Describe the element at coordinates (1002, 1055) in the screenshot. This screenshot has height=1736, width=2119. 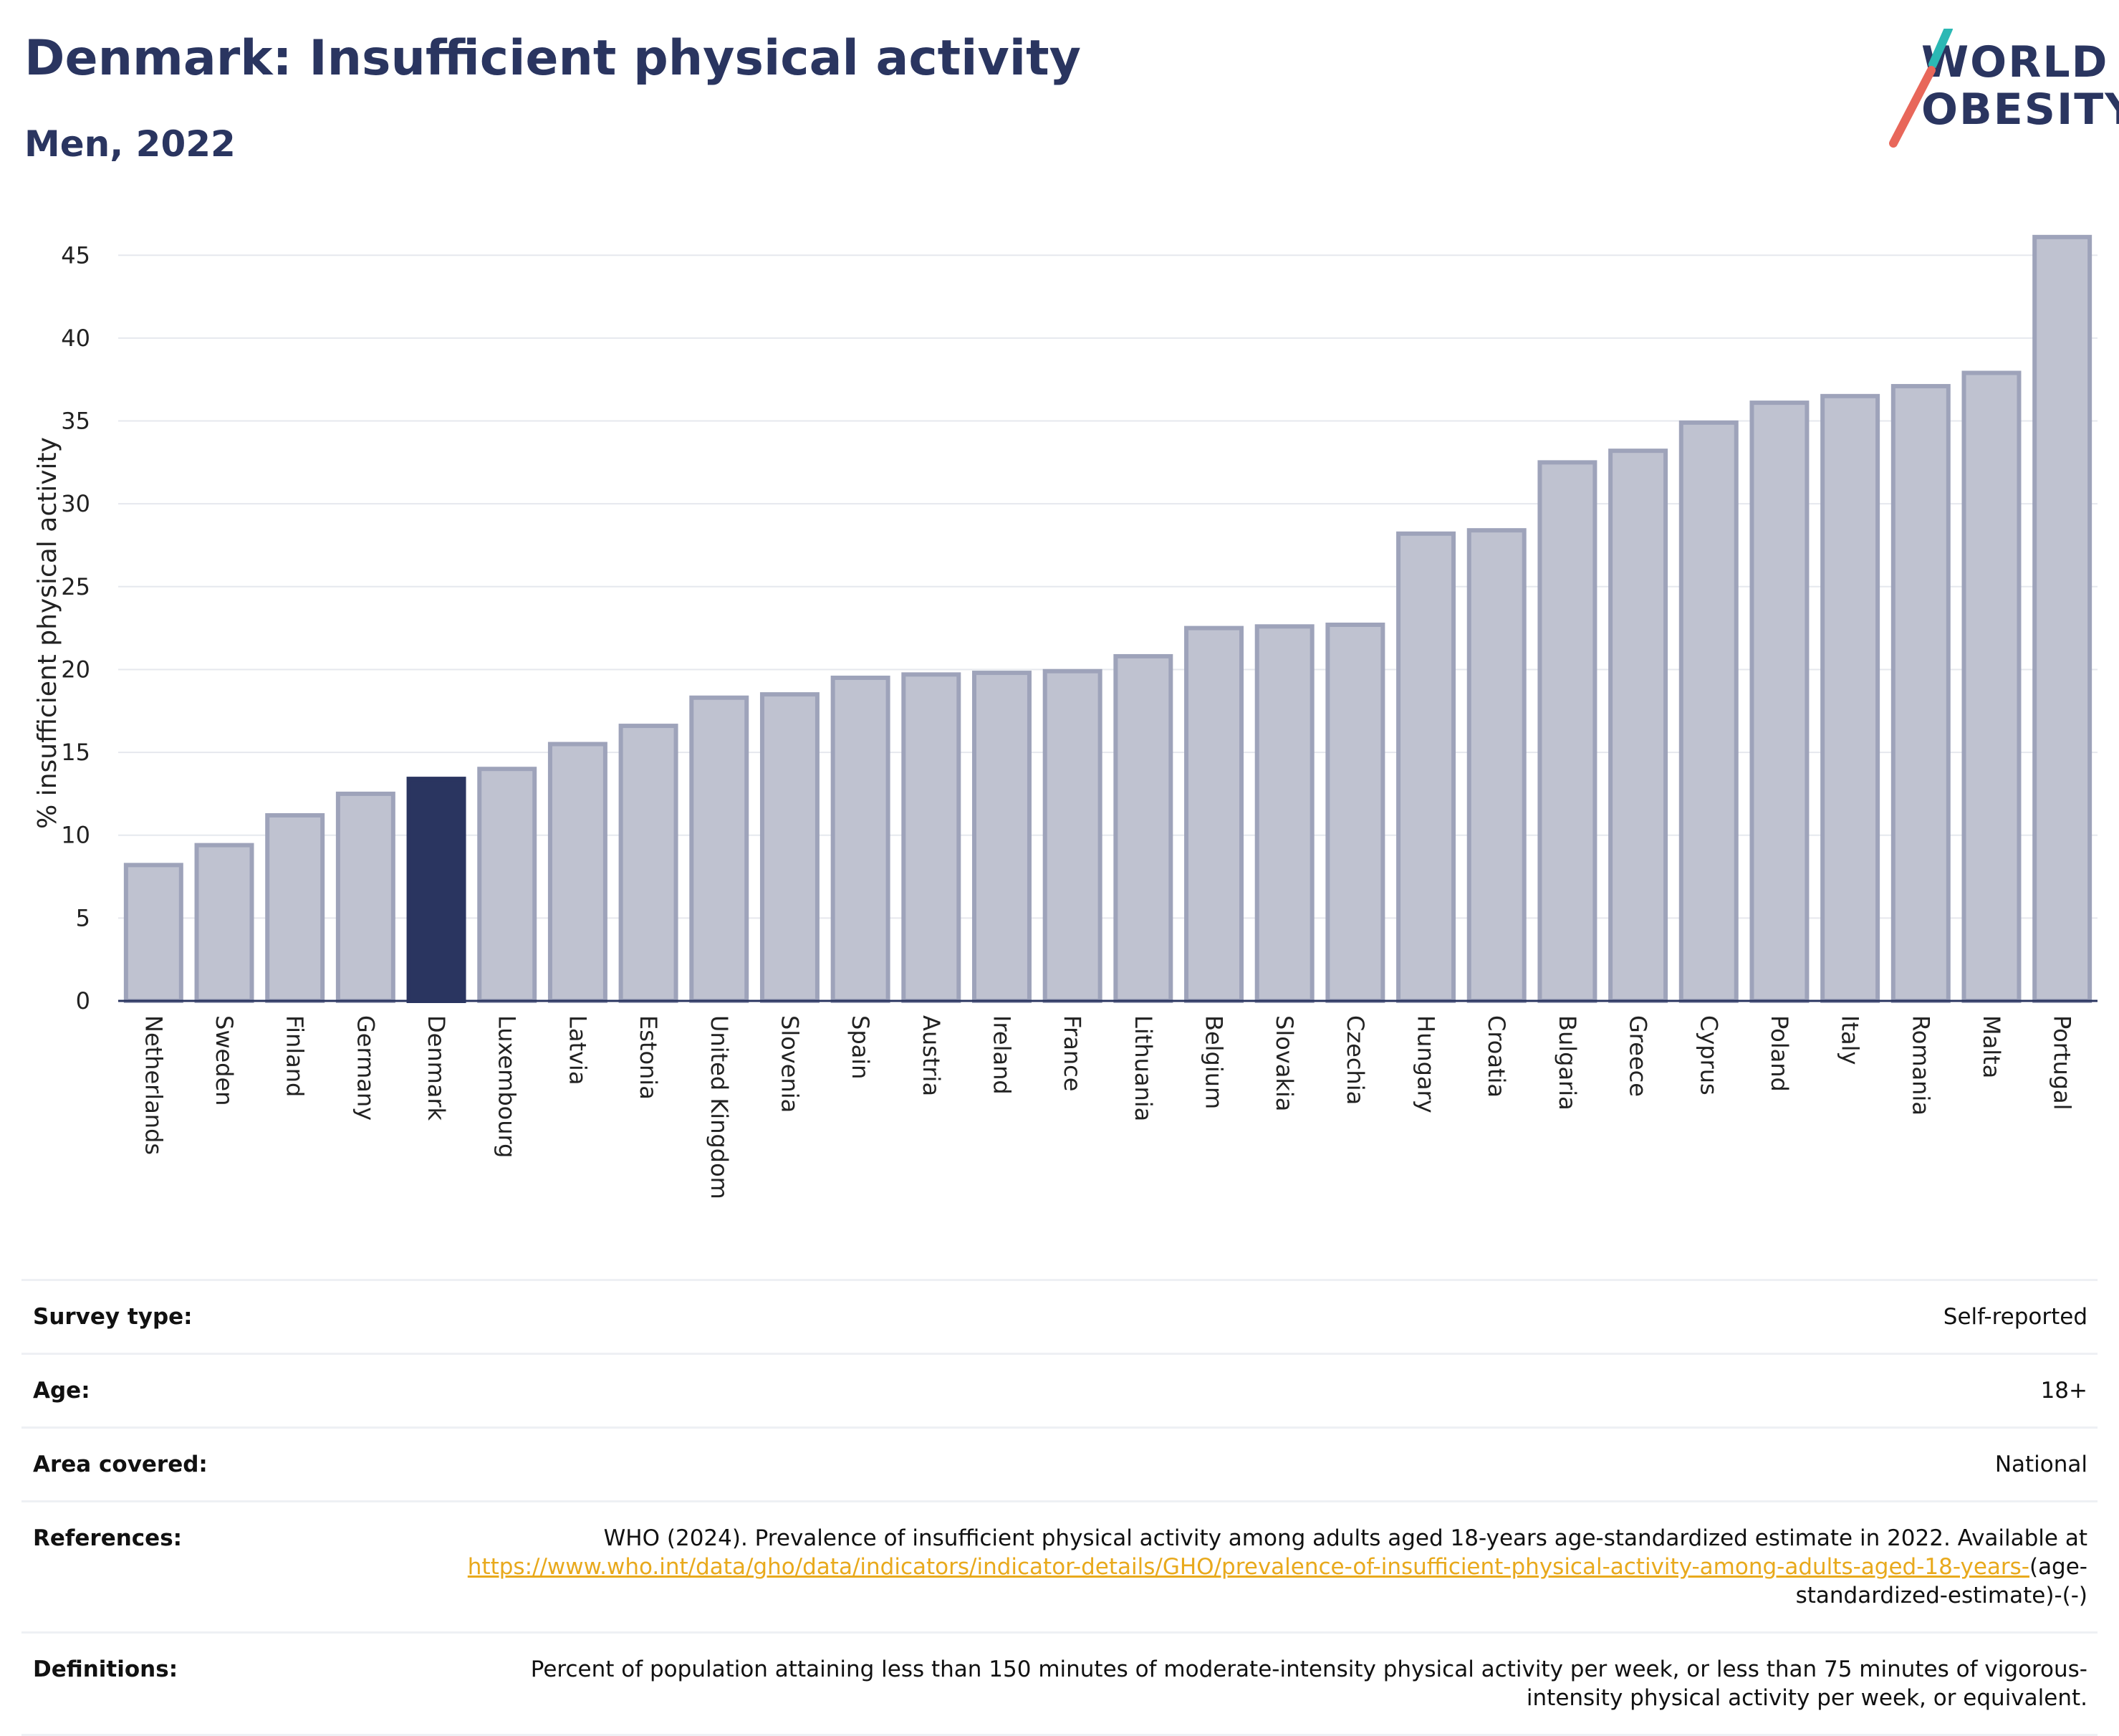
I see `x-tick-label: Ireland` at that location.